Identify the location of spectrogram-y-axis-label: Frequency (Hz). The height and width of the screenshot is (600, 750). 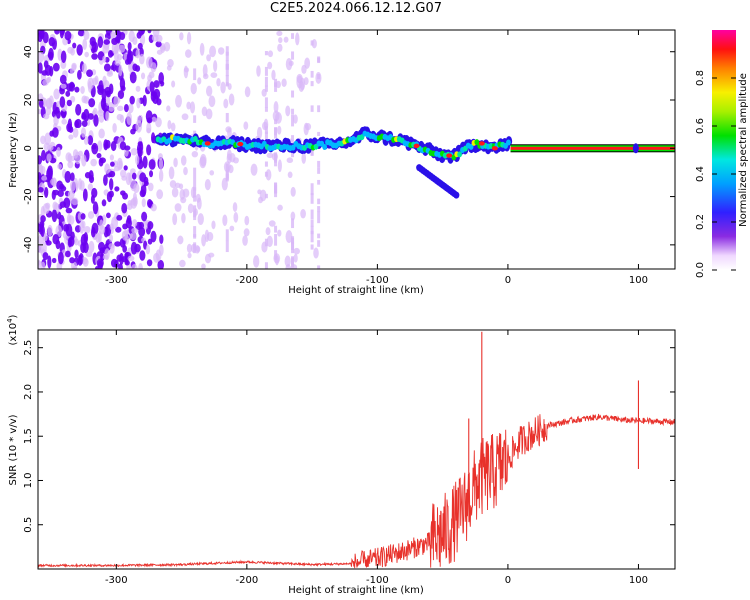
(13, 150).